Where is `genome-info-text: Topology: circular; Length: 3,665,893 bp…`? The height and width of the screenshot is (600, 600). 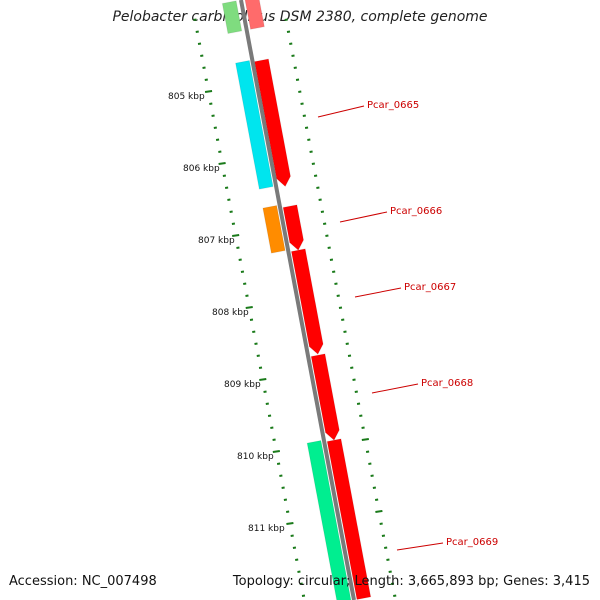
genome-info-text: Topology: circular; Length: 3,665,893 bp… is located at coordinates (411, 581).